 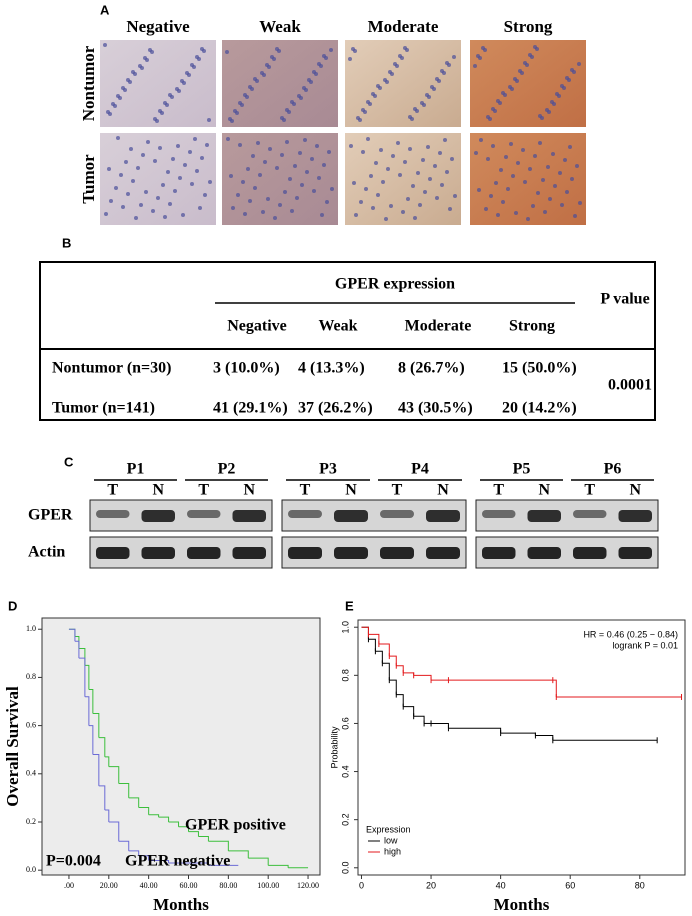 I want to click on annotation: HR = 0.46 (0.25 − 0.84), so click(x=630, y=634).